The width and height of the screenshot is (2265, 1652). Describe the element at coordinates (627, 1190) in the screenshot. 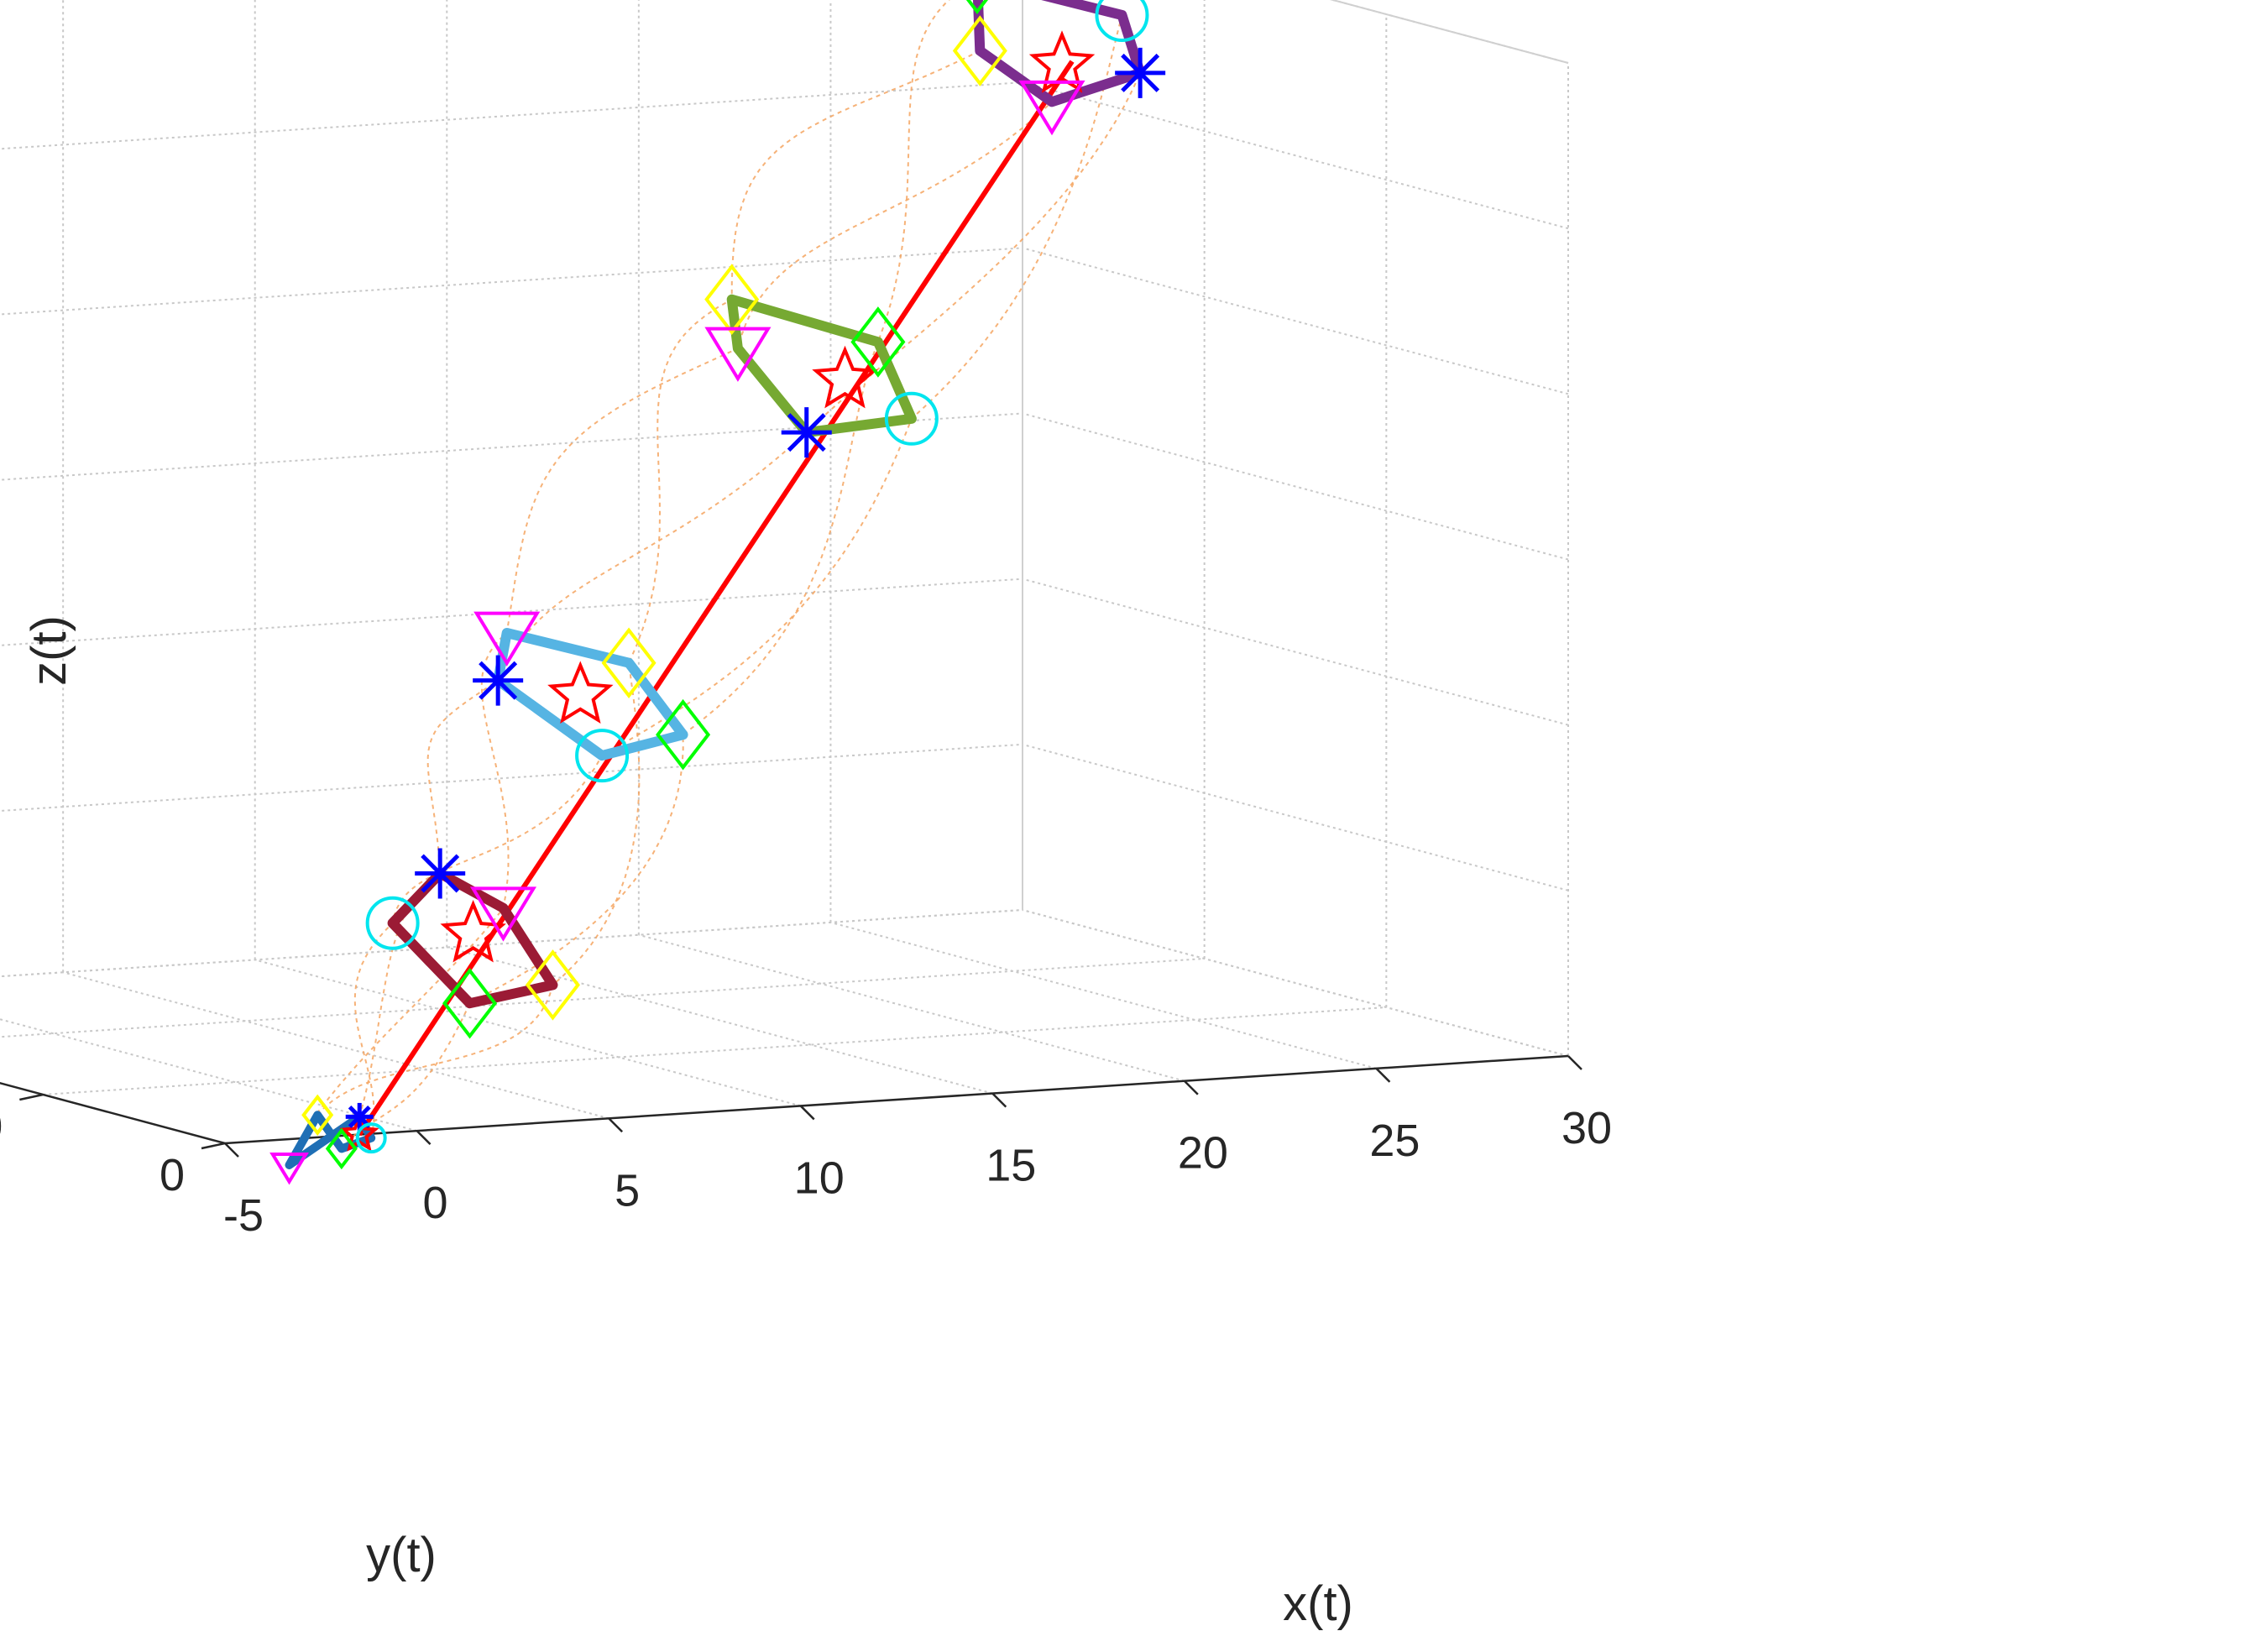

I see `x-tick-label: 5` at that location.